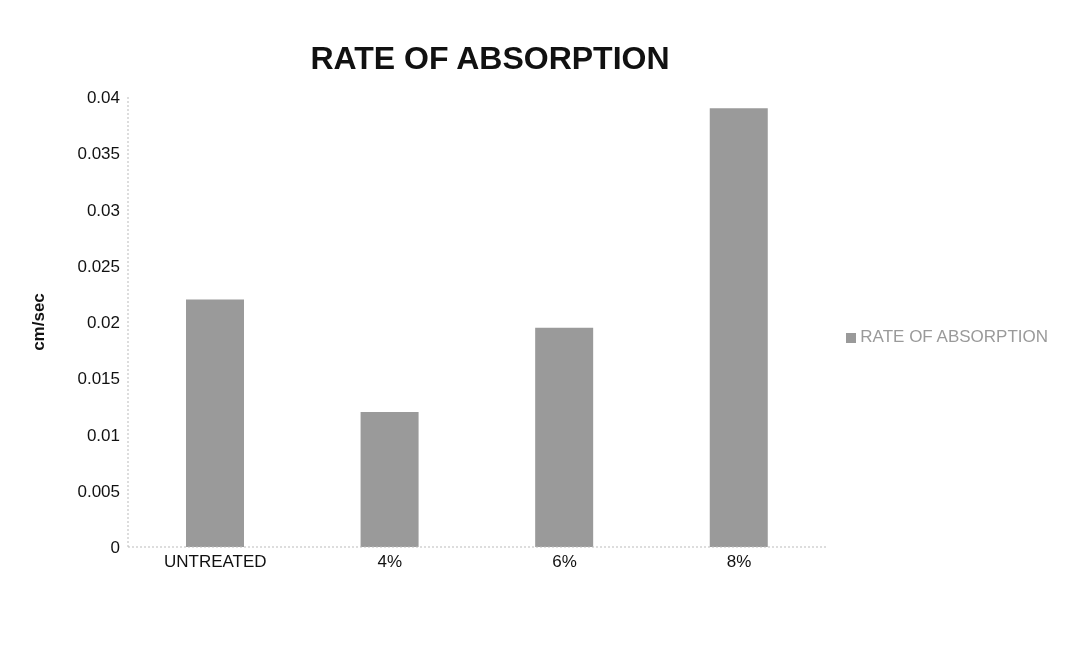  I want to click on y-tick-label: 0.035, so click(98, 154).